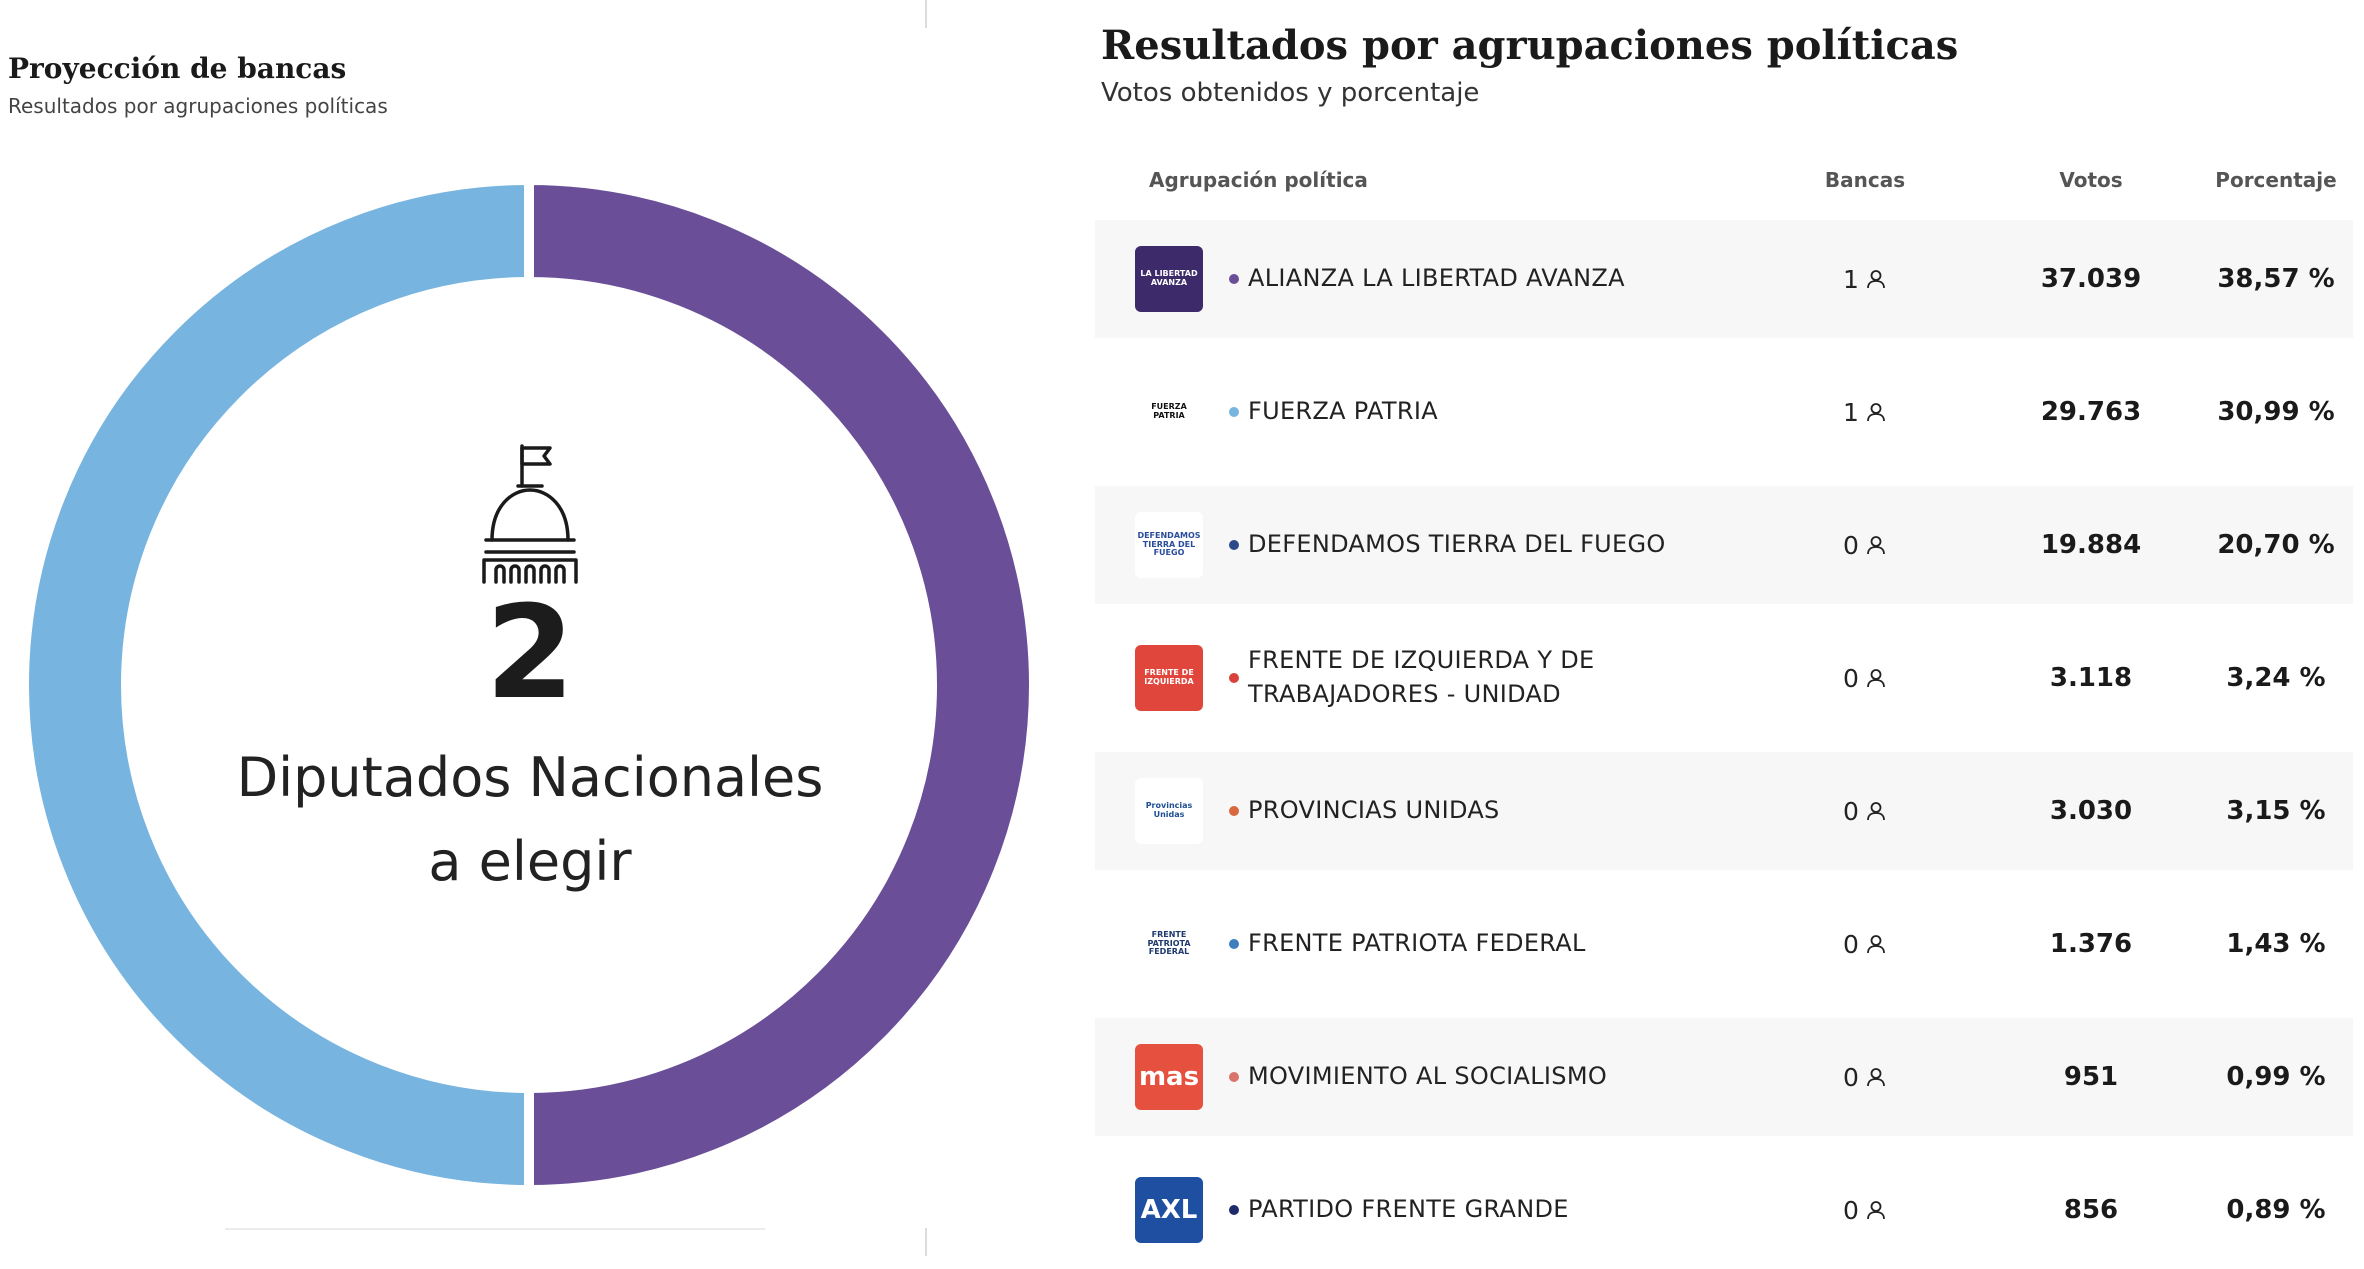 Image resolution: width=2364 pixels, height=1269 pixels. Describe the element at coordinates (2276, 678) in the screenshot. I see `party-percentage: 3,24 %` at that location.